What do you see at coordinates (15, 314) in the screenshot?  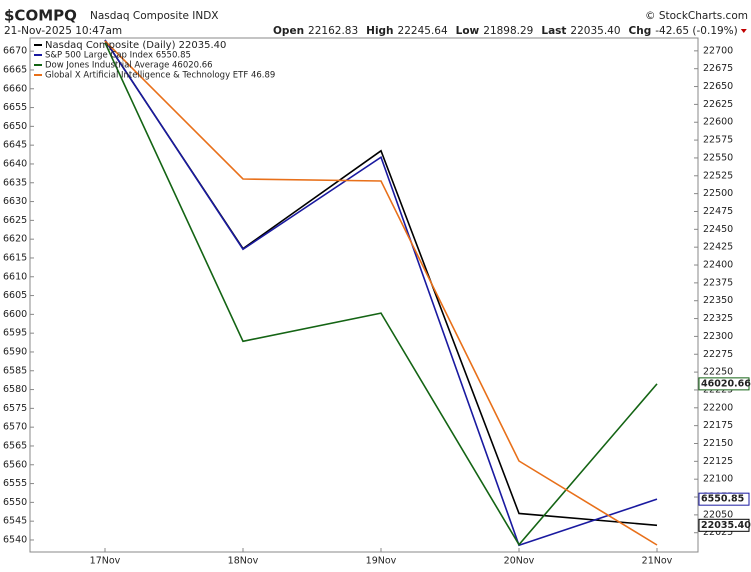 I see `y-tick-label: 6600` at bounding box center [15, 314].